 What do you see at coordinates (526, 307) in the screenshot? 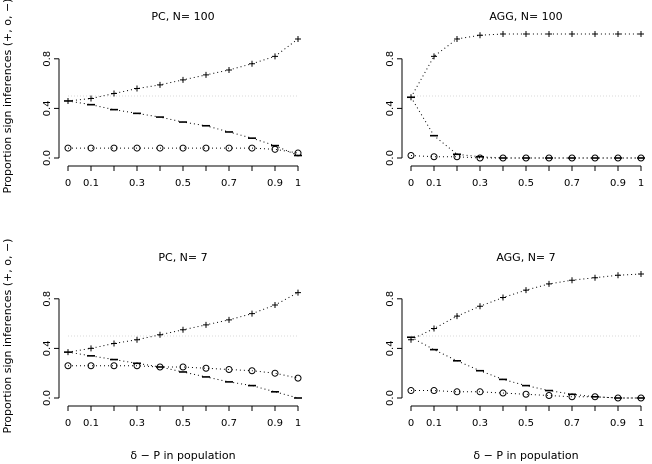
I see `series-line-plus` at bounding box center [526, 307].